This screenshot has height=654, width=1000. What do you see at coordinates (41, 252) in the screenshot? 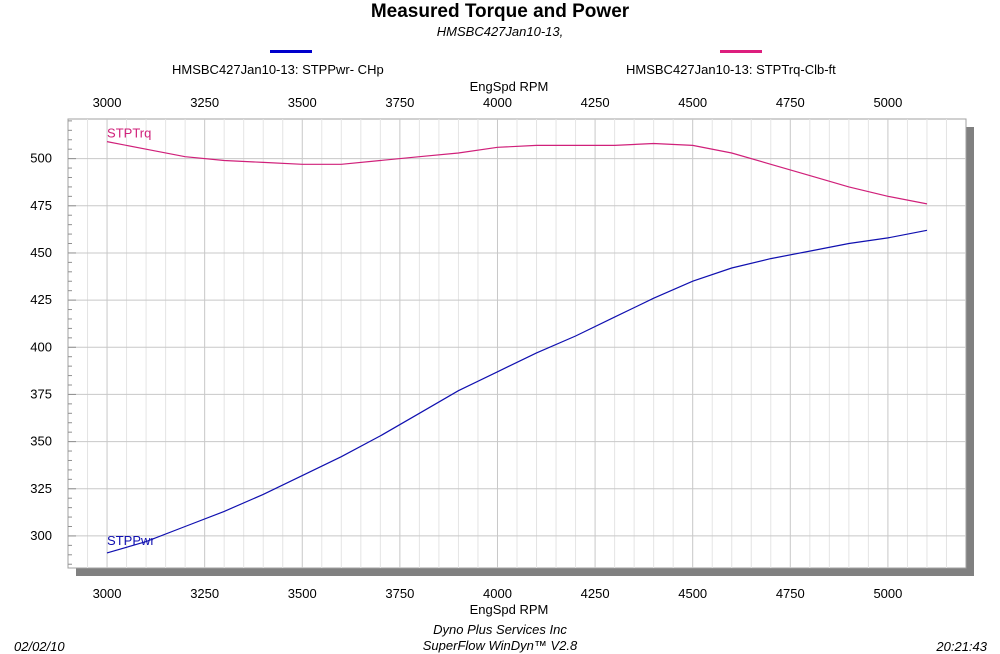
I see `y-tick-label: 450` at bounding box center [41, 252].